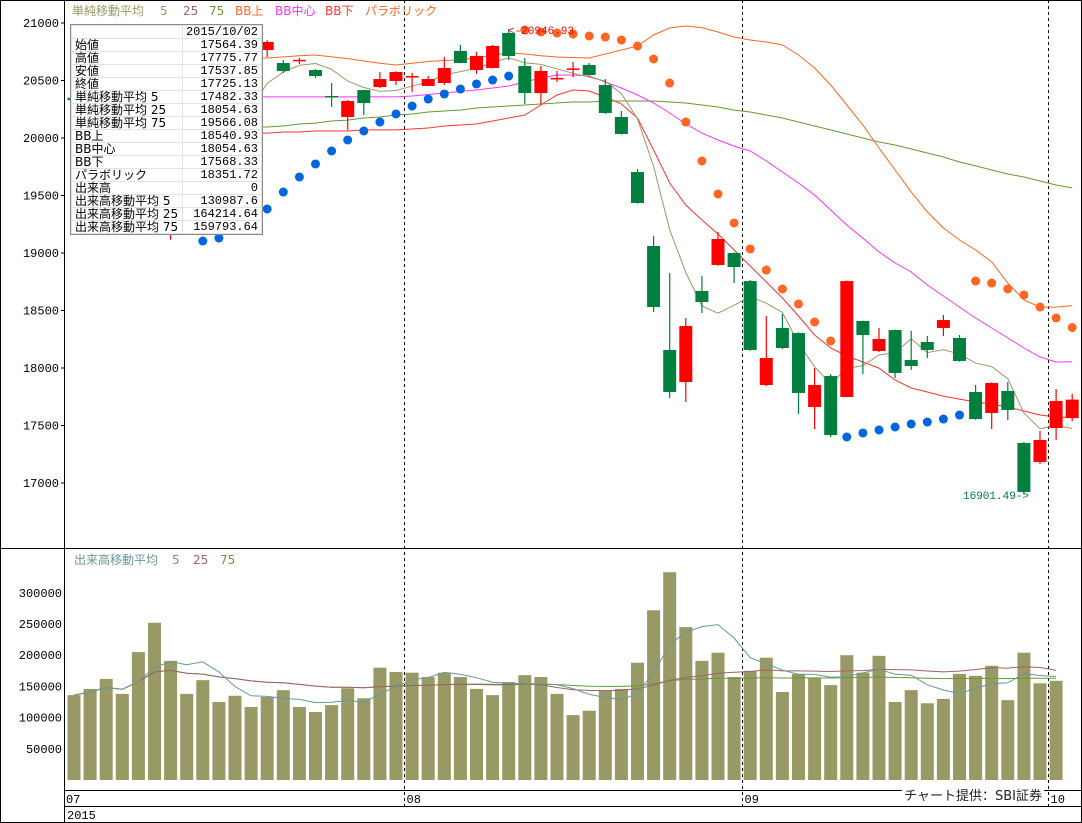  I want to click on price-tick-label: 18000, so click(41, 369).